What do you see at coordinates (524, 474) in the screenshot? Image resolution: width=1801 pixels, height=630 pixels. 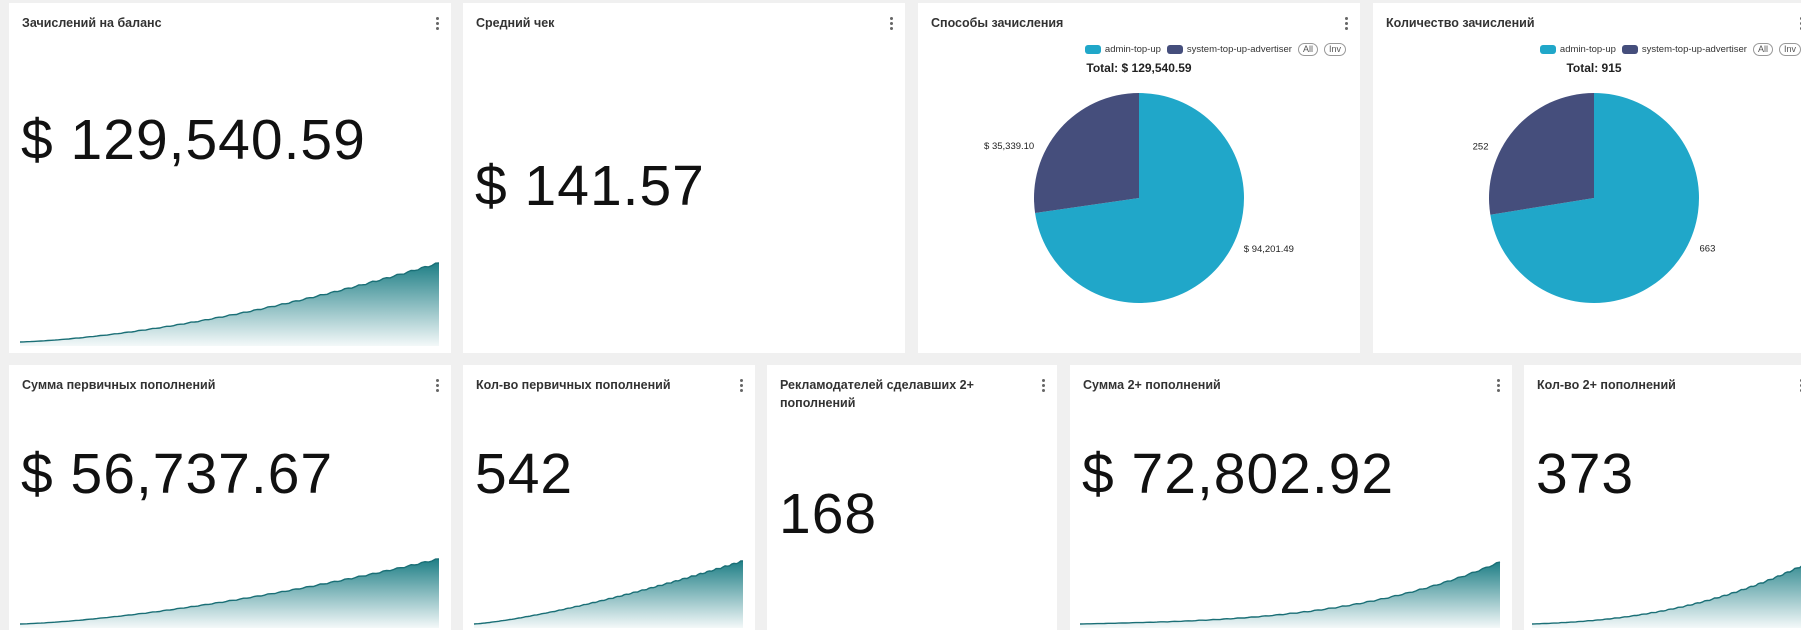 I see `big-number: 542` at bounding box center [524, 474].